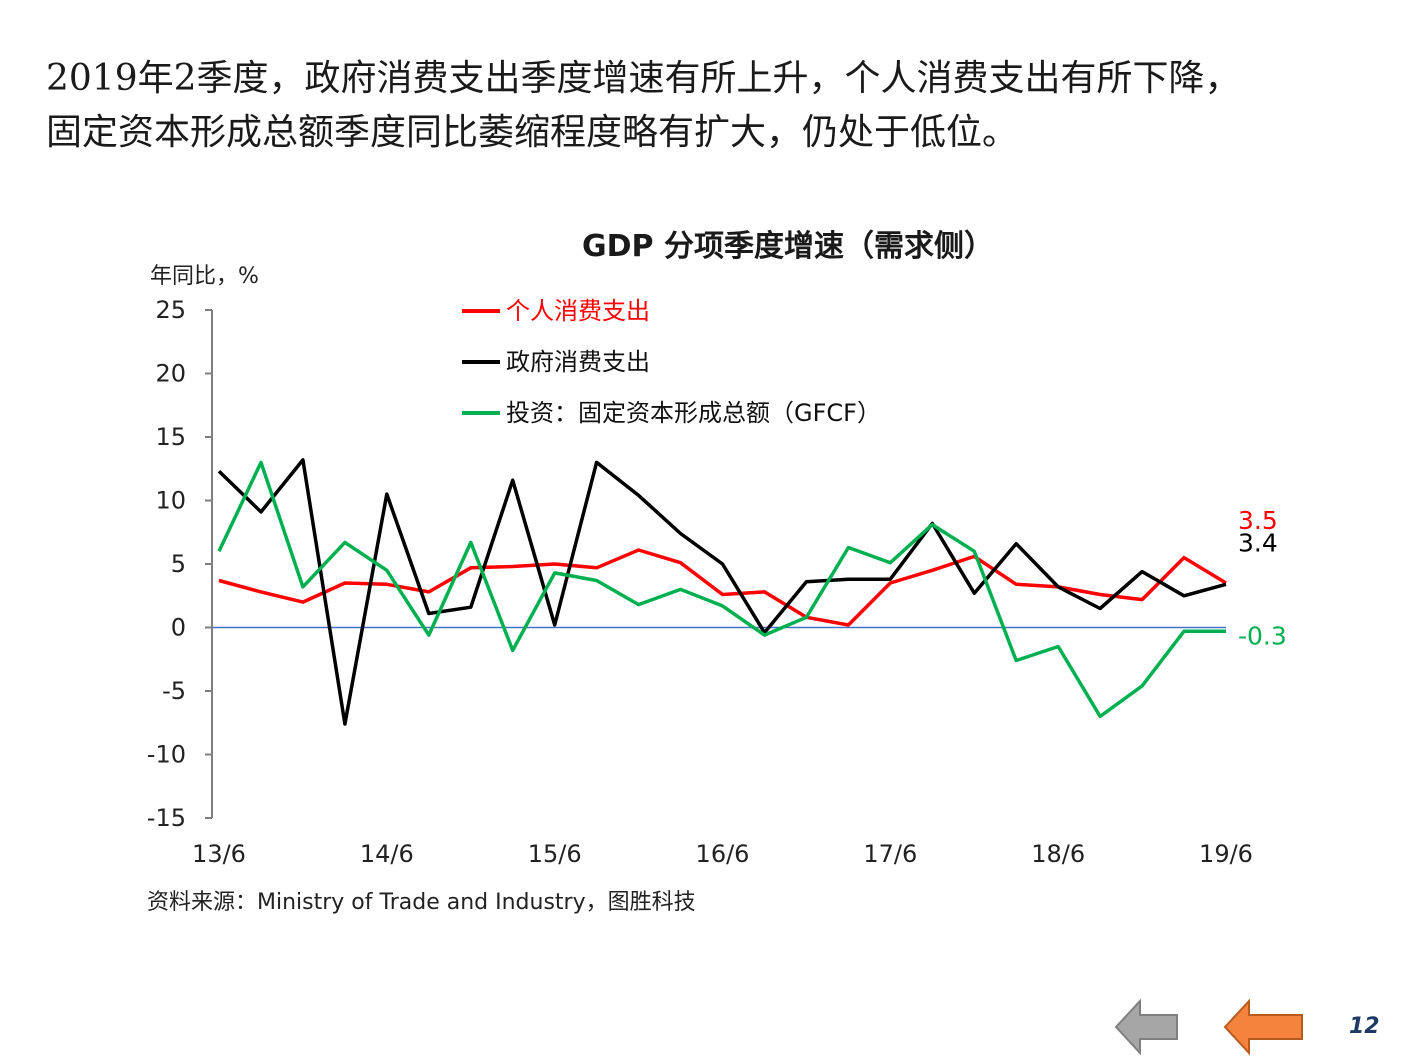 The image size is (1411, 1058). What do you see at coordinates (578, 362) in the screenshot?
I see `legend-label: 政府消费支出` at bounding box center [578, 362].